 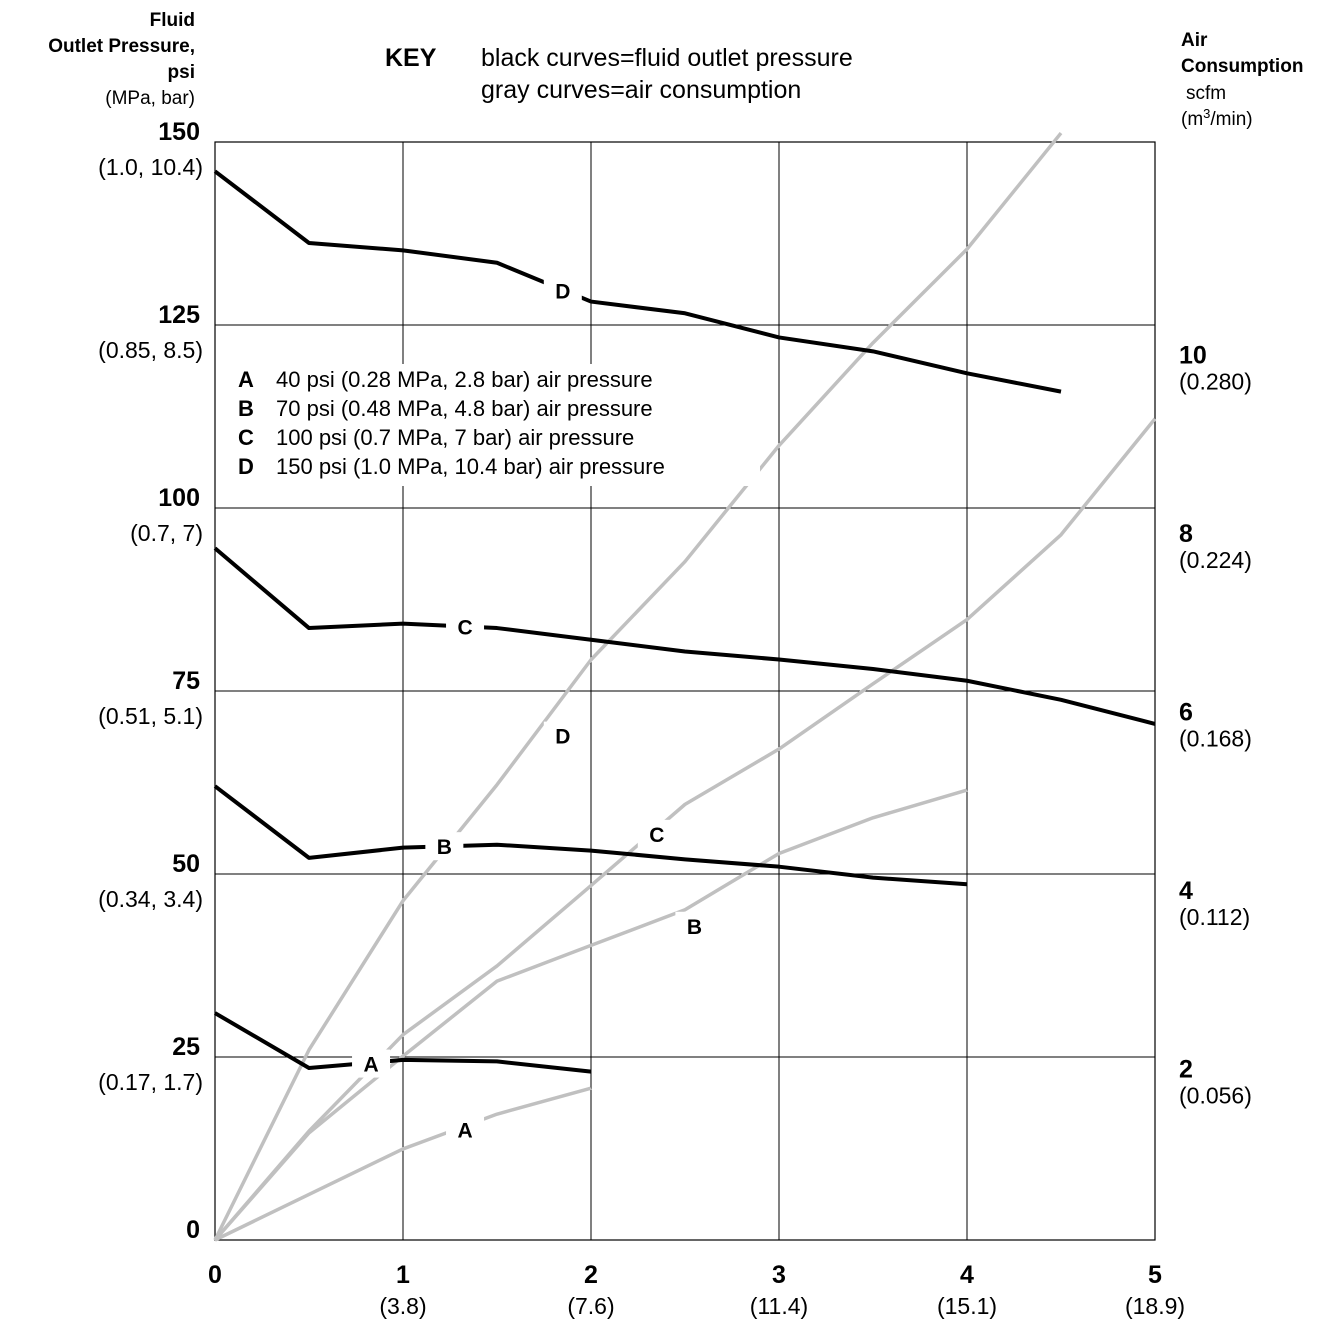 What do you see at coordinates (641, 90) in the screenshot?
I see `key-line-2: gray curves=air consumption` at bounding box center [641, 90].